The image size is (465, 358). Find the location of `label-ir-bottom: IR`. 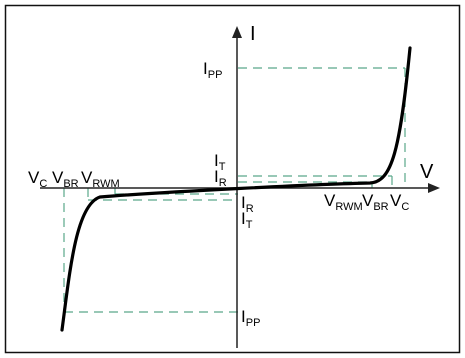

label-ir-bottom: IR is located at coordinates (247, 204).